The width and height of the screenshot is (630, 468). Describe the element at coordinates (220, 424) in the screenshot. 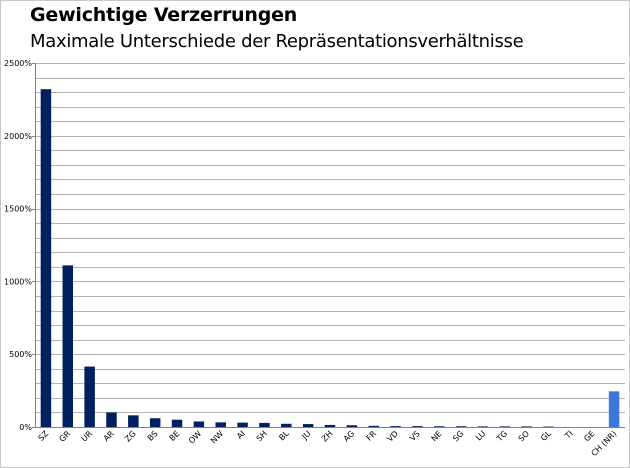

I see `bar-nw` at that location.